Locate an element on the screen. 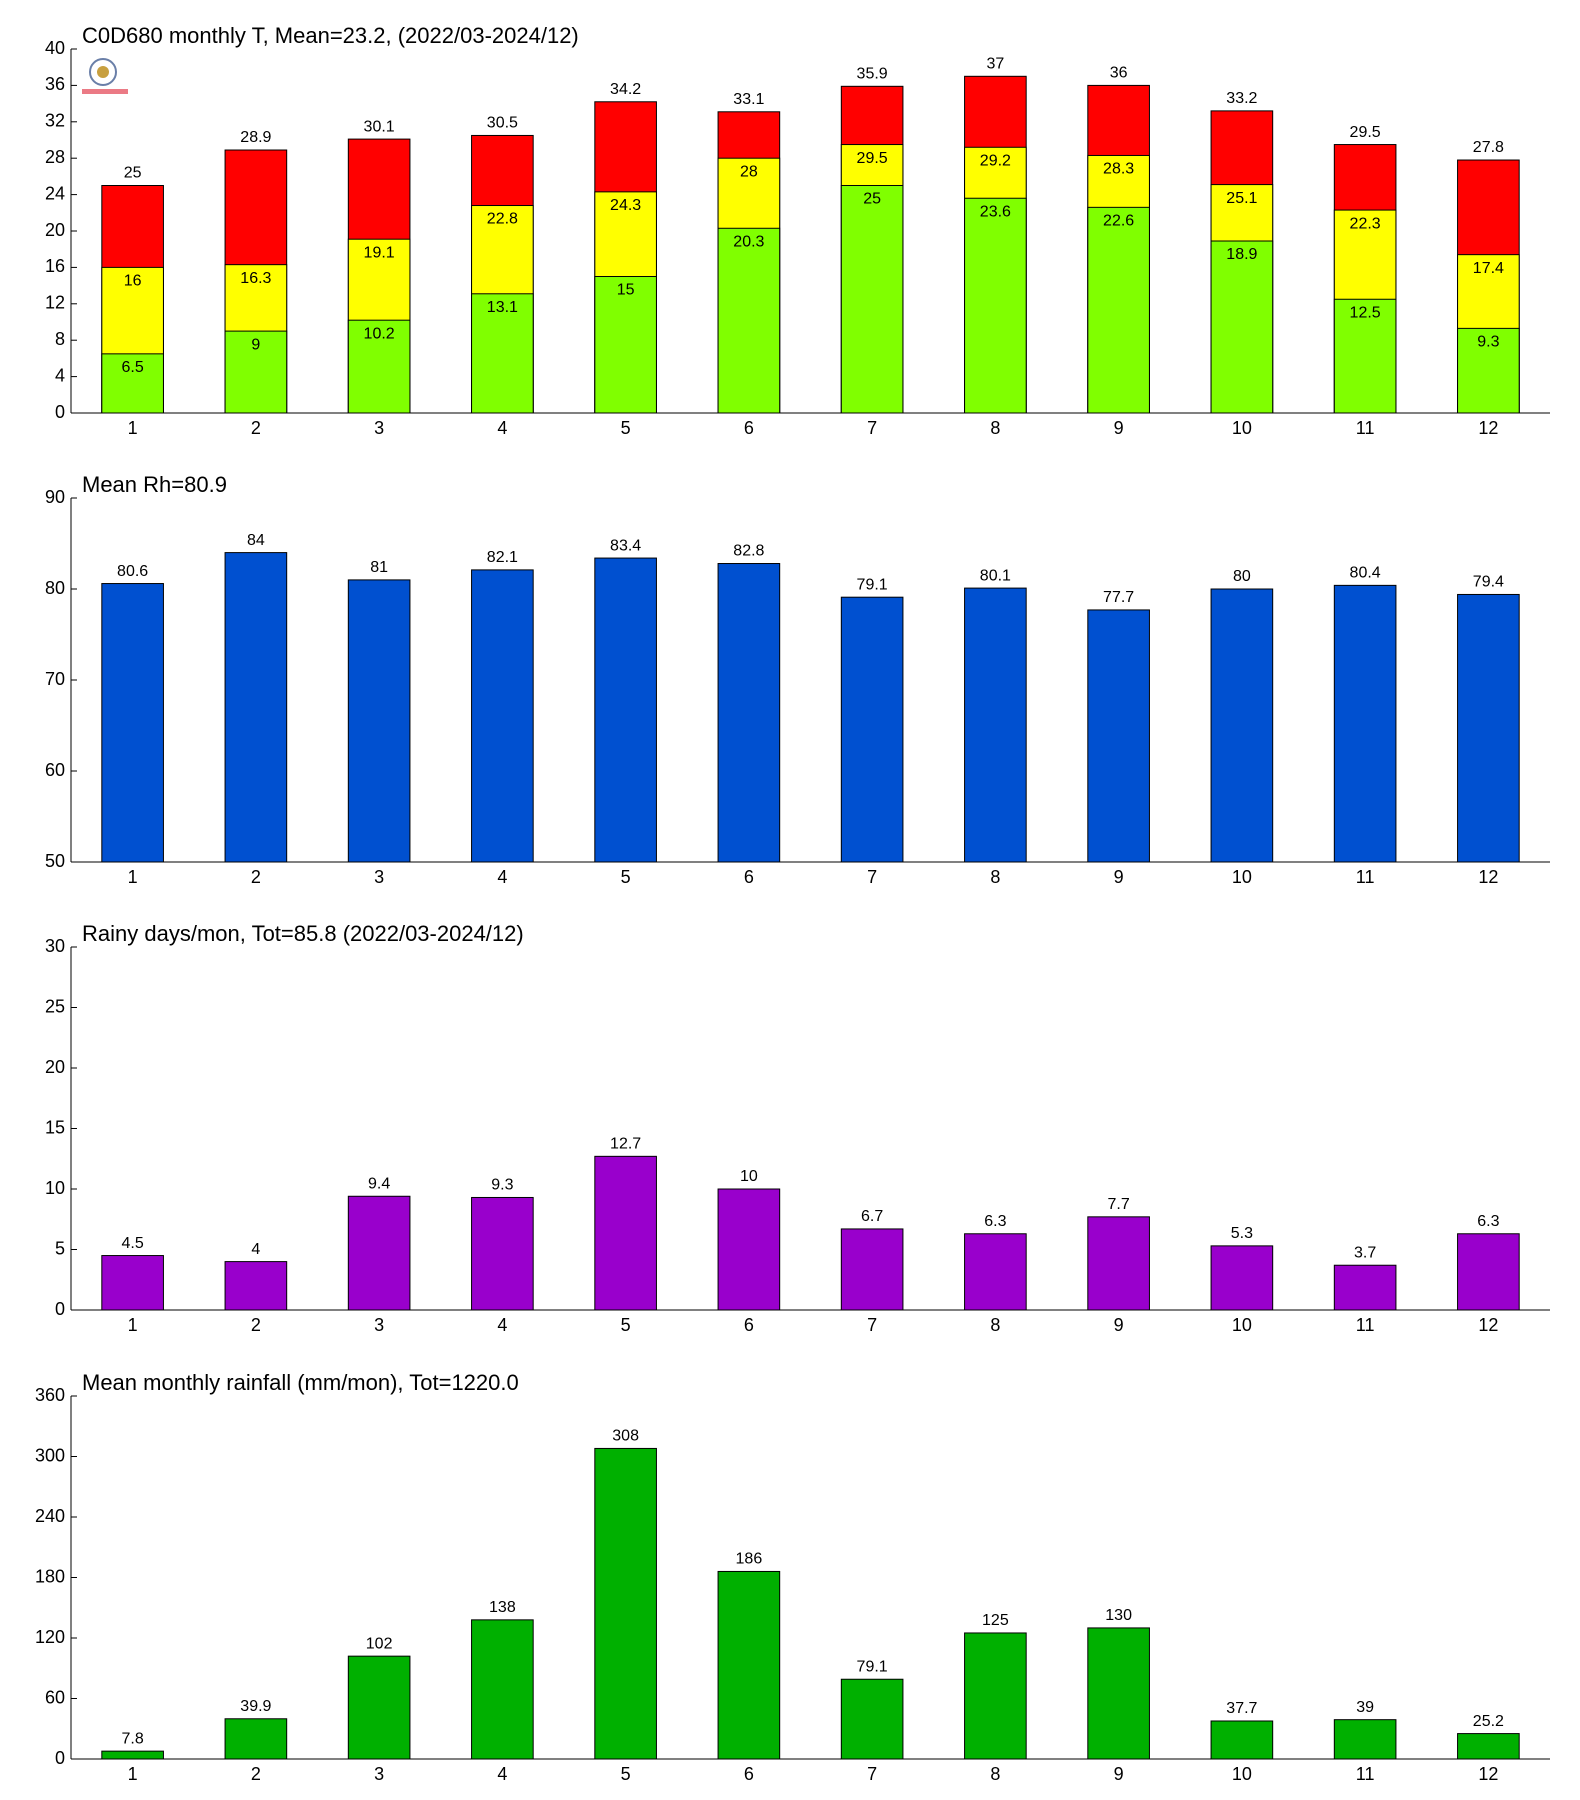 The width and height of the screenshot is (1580, 1800). y-tick-label: 90 is located at coordinates (55, 497).